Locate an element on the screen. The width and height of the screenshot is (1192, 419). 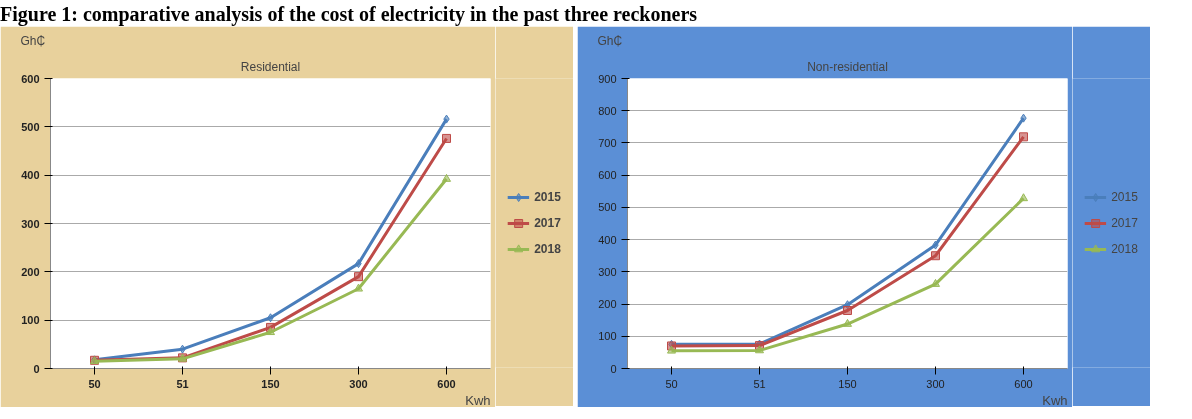
y-tick-label: 700 is located at coordinates (607, 142).